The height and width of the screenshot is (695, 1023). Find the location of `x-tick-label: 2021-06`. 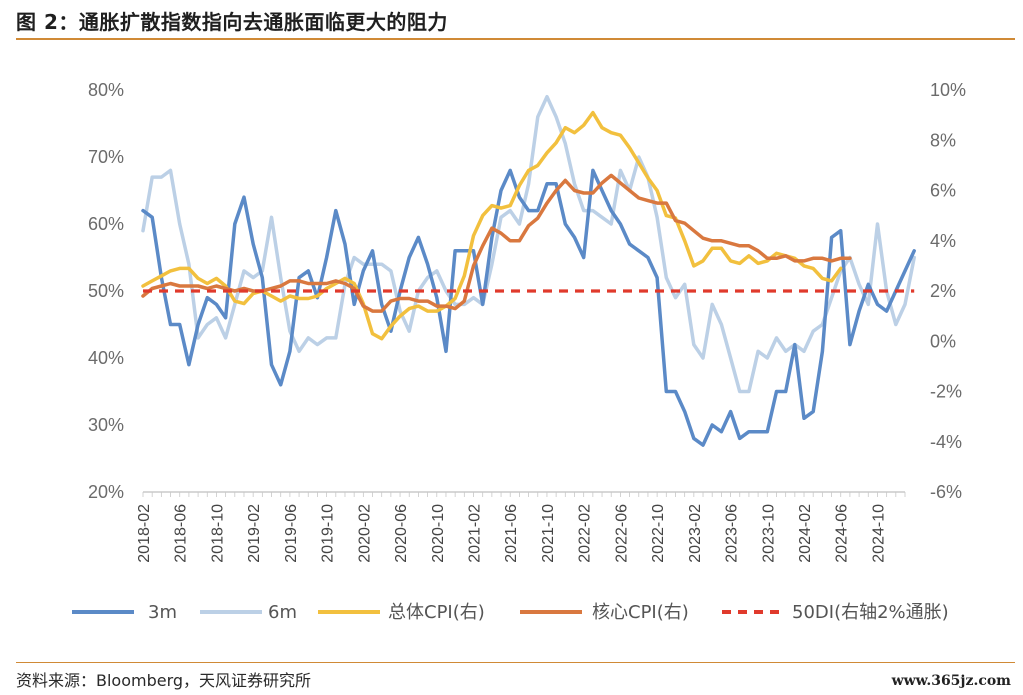

x-tick-label: 2021-06 is located at coordinates (511, 533).